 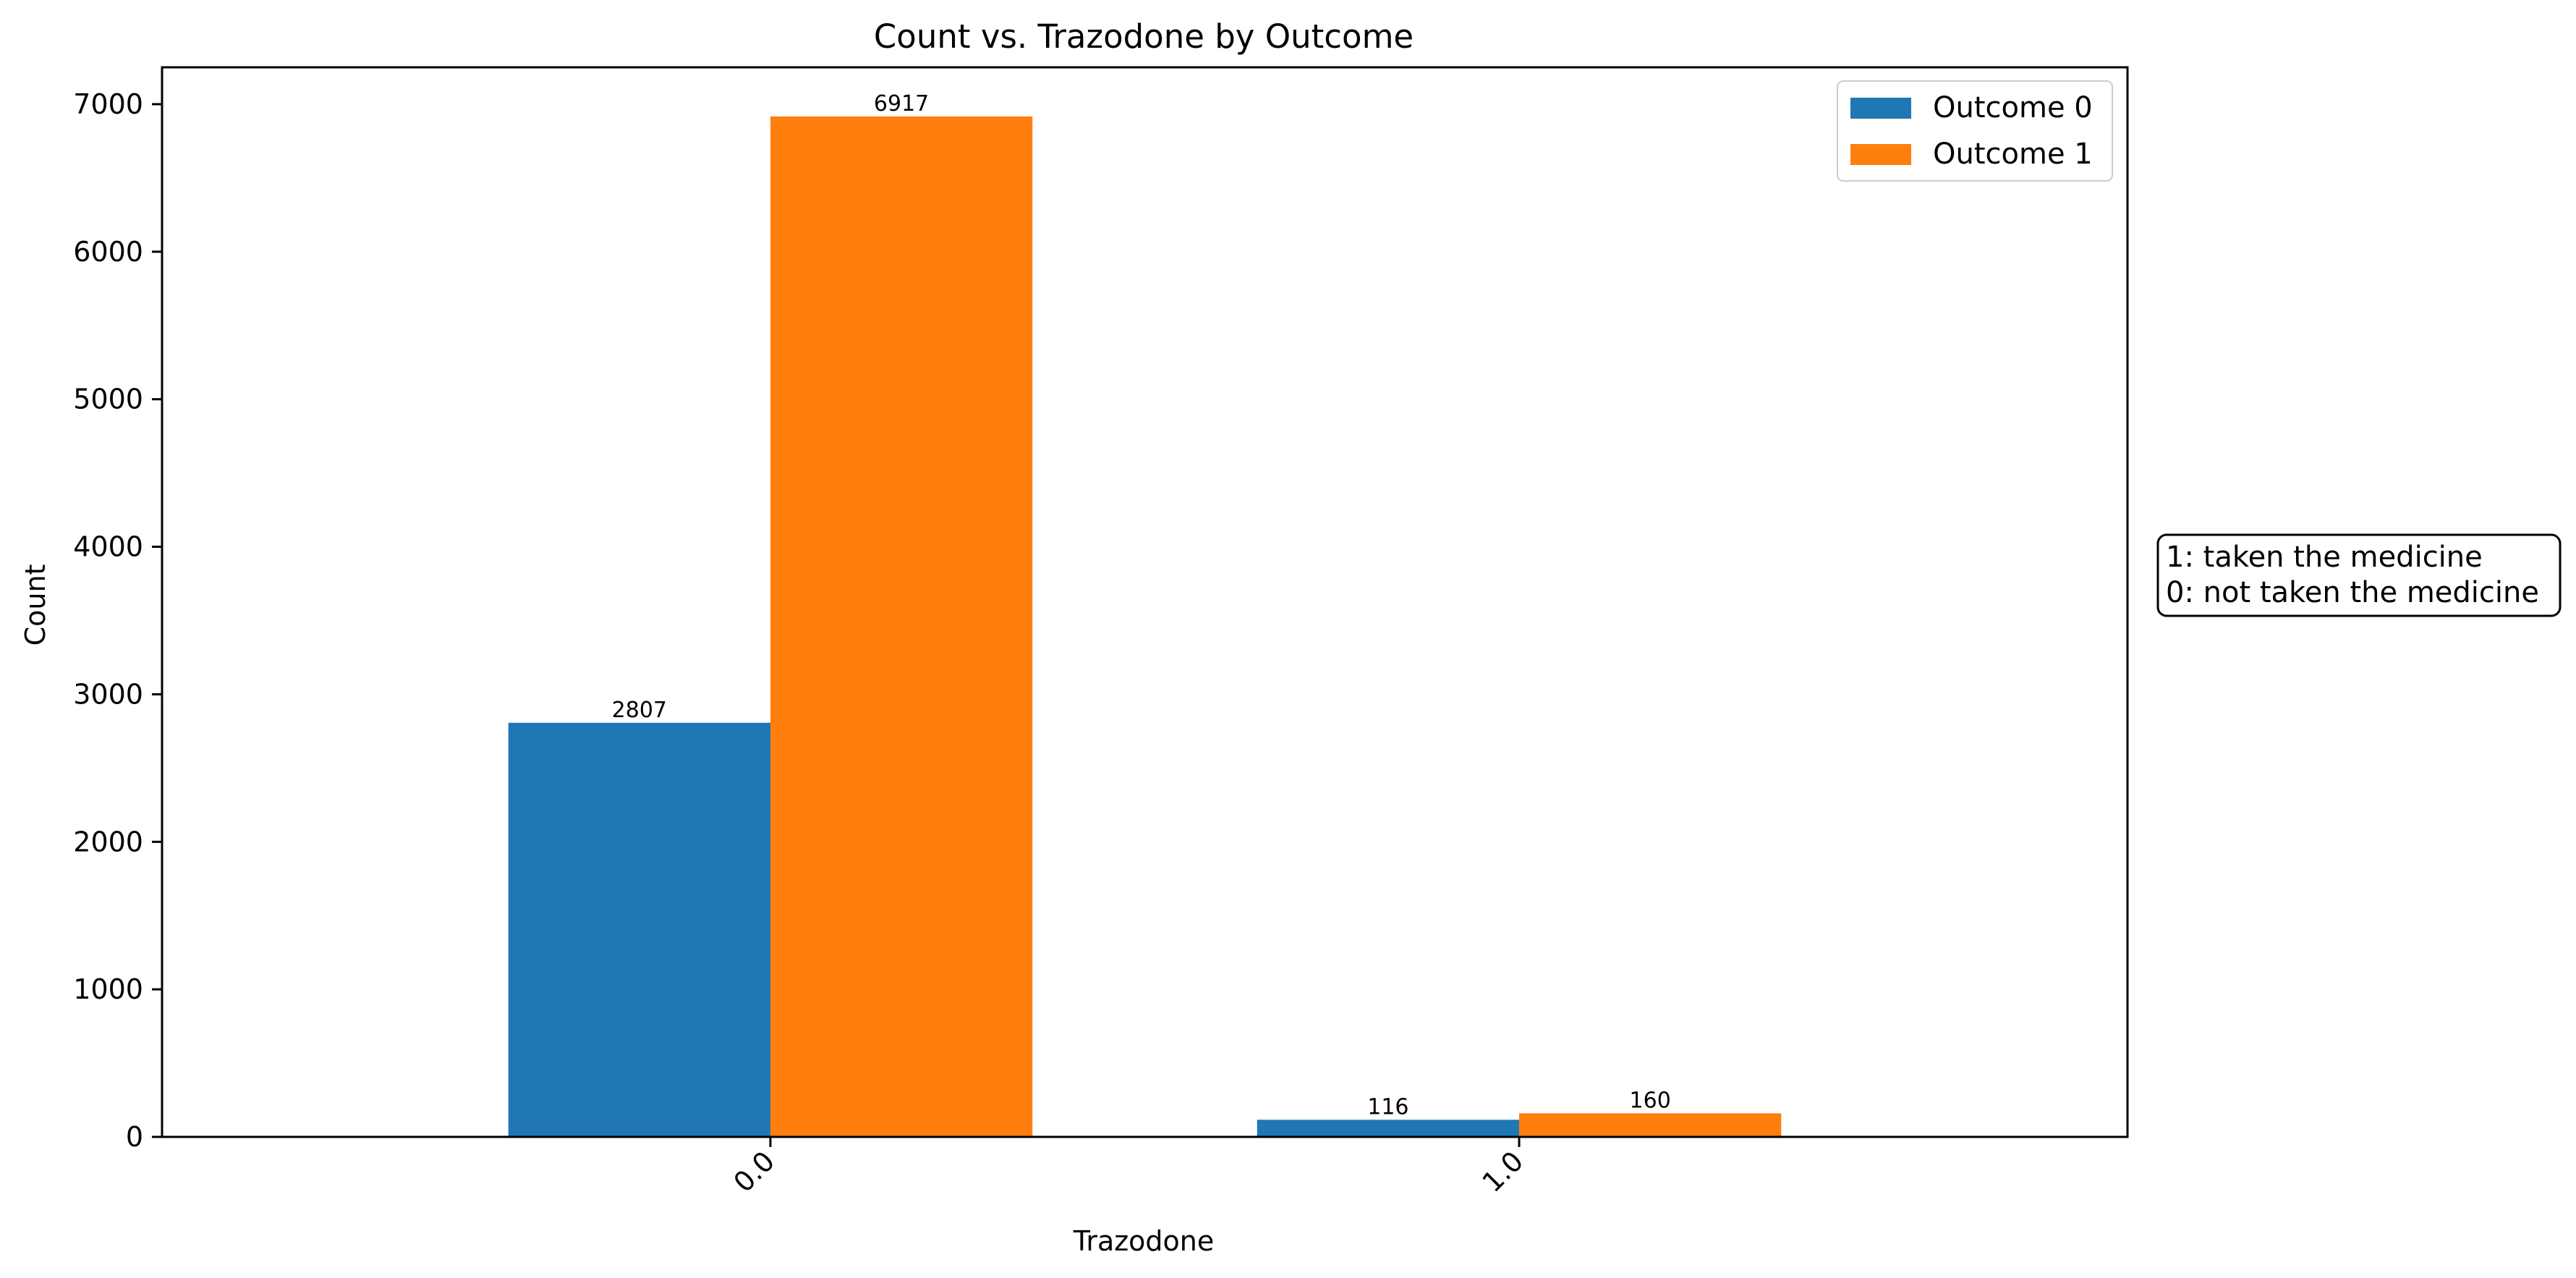 What do you see at coordinates (108, 547) in the screenshot?
I see `y-tick-label-4000: 4000` at bounding box center [108, 547].